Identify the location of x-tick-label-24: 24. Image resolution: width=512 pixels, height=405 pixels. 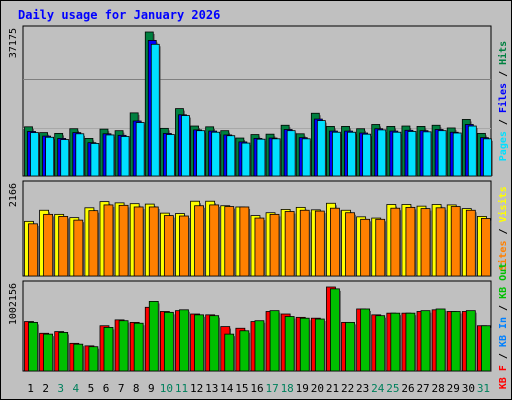
(378, 388).